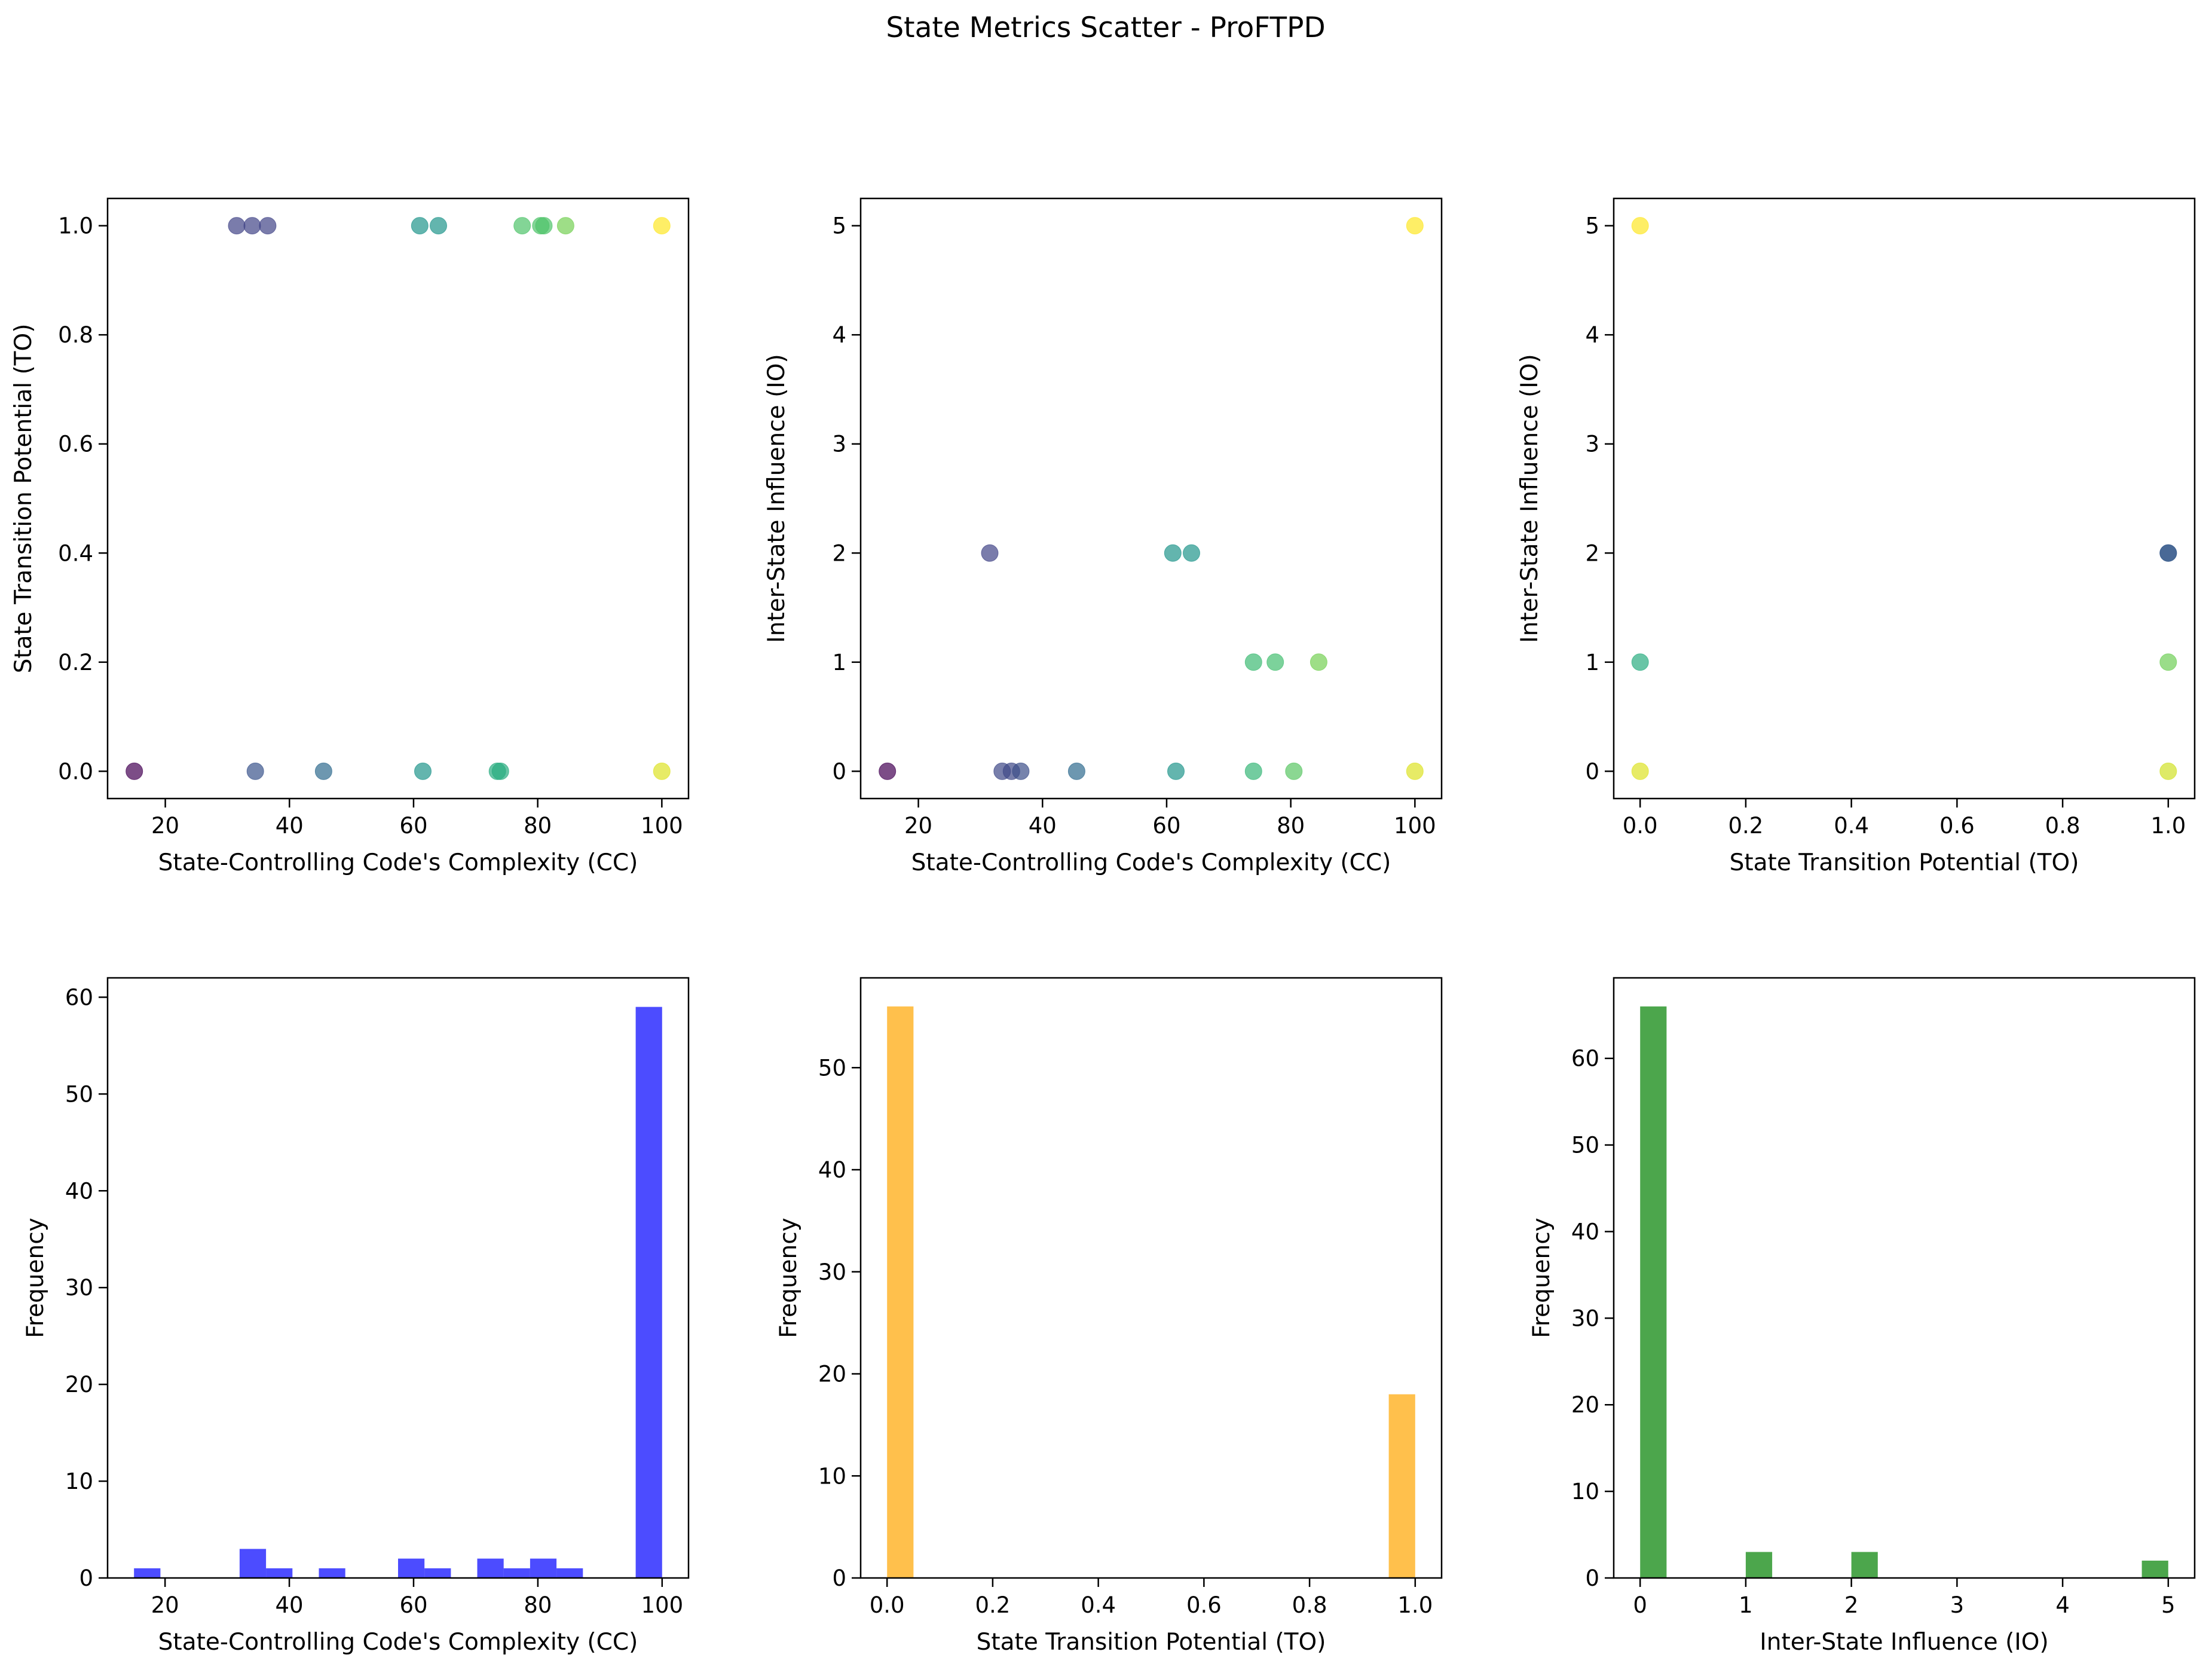  Describe the element at coordinates (75, 553) in the screenshot. I see `y-tick-label: 0.4` at that location.